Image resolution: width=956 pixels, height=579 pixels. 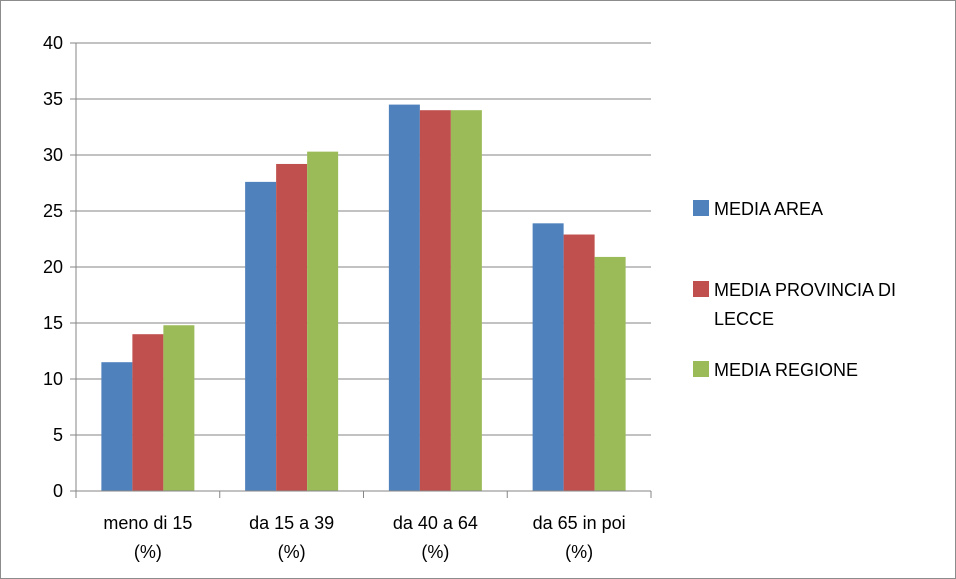 I want to click on legend-label: LECCE, so click(x=744, y=319).